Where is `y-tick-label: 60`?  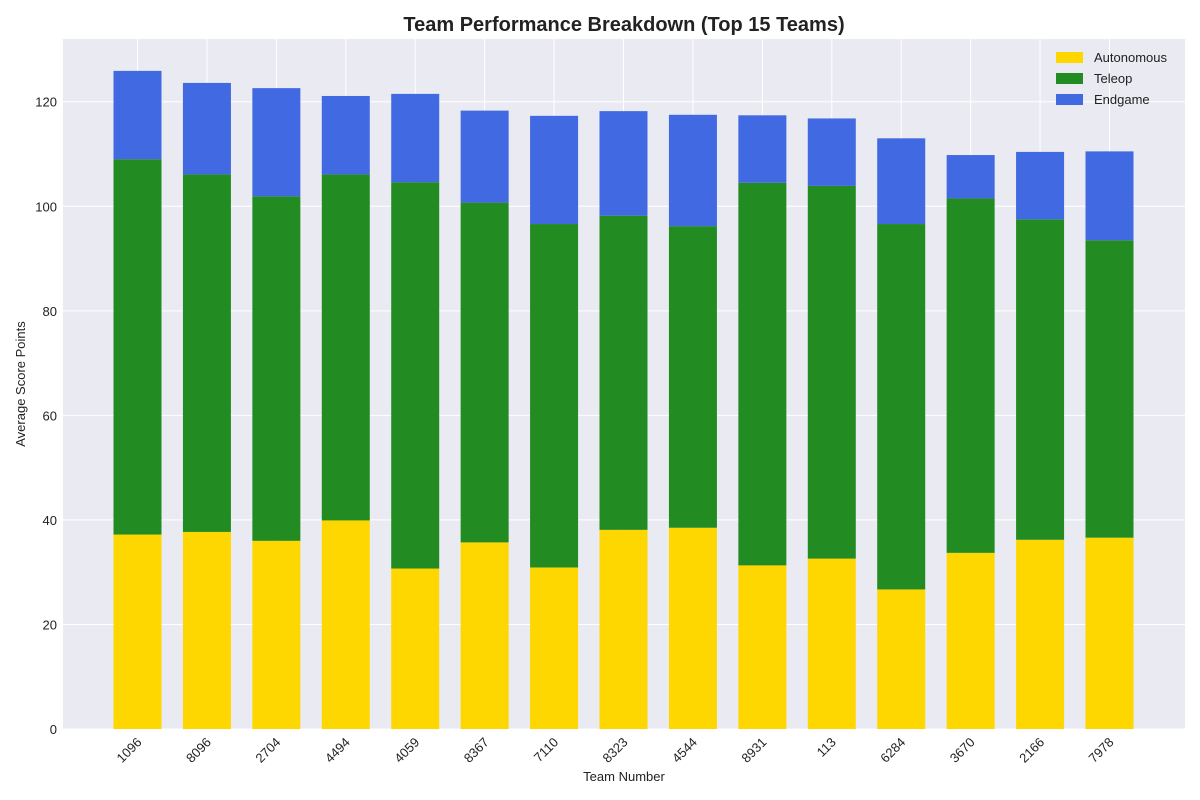 y-tick-label: 60 is located at coordinates (50, 415).